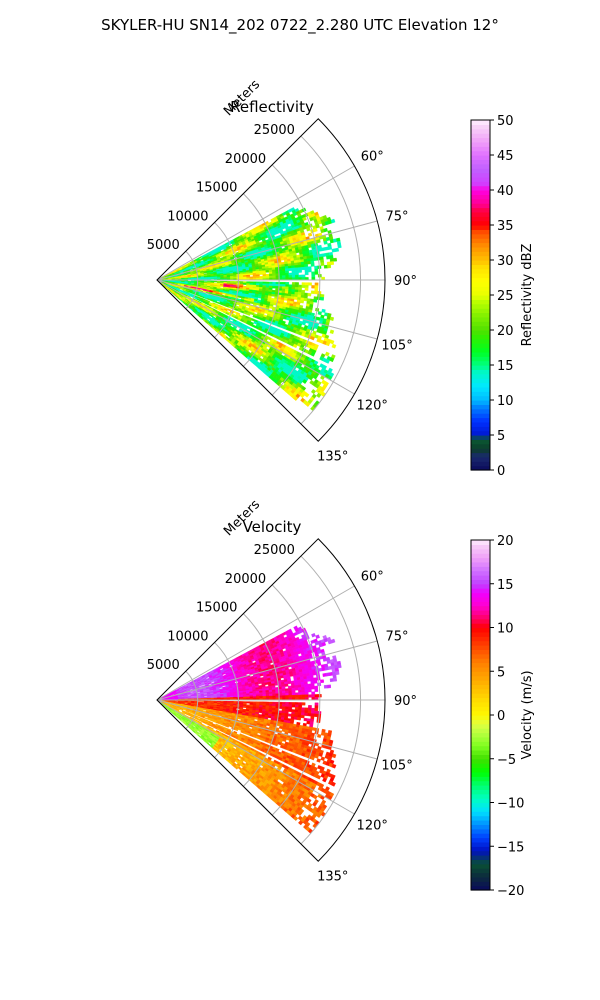  I want to click on colorbar-tick-label: 50, so click(505, 121).